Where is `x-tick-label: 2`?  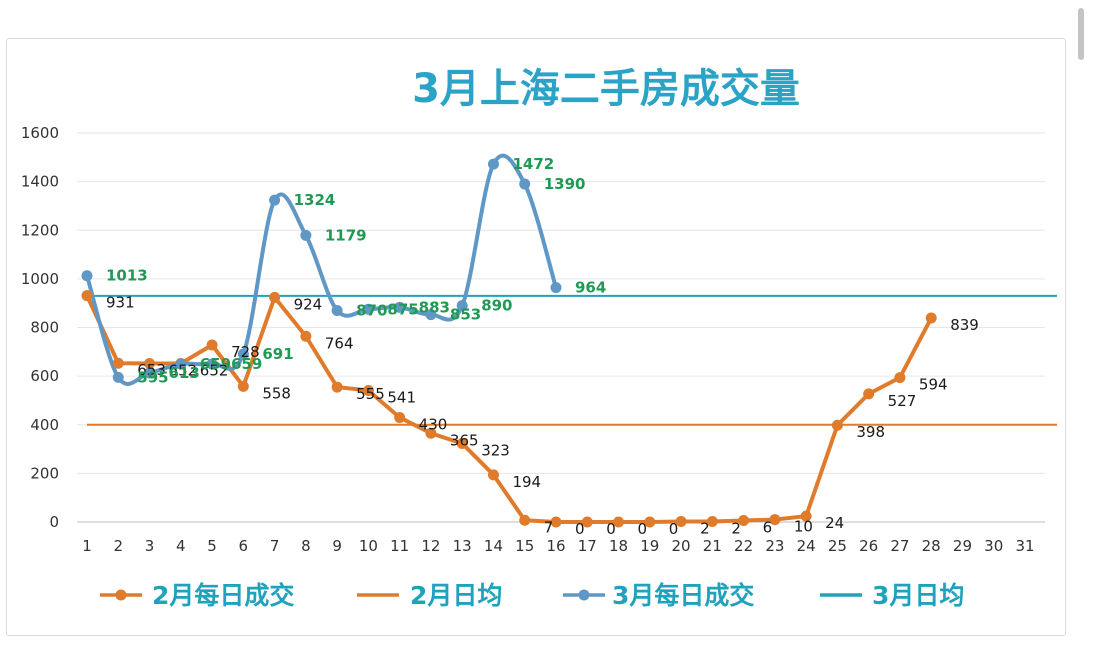
x-tick-label: 2 is located at coordinates (118, 546).